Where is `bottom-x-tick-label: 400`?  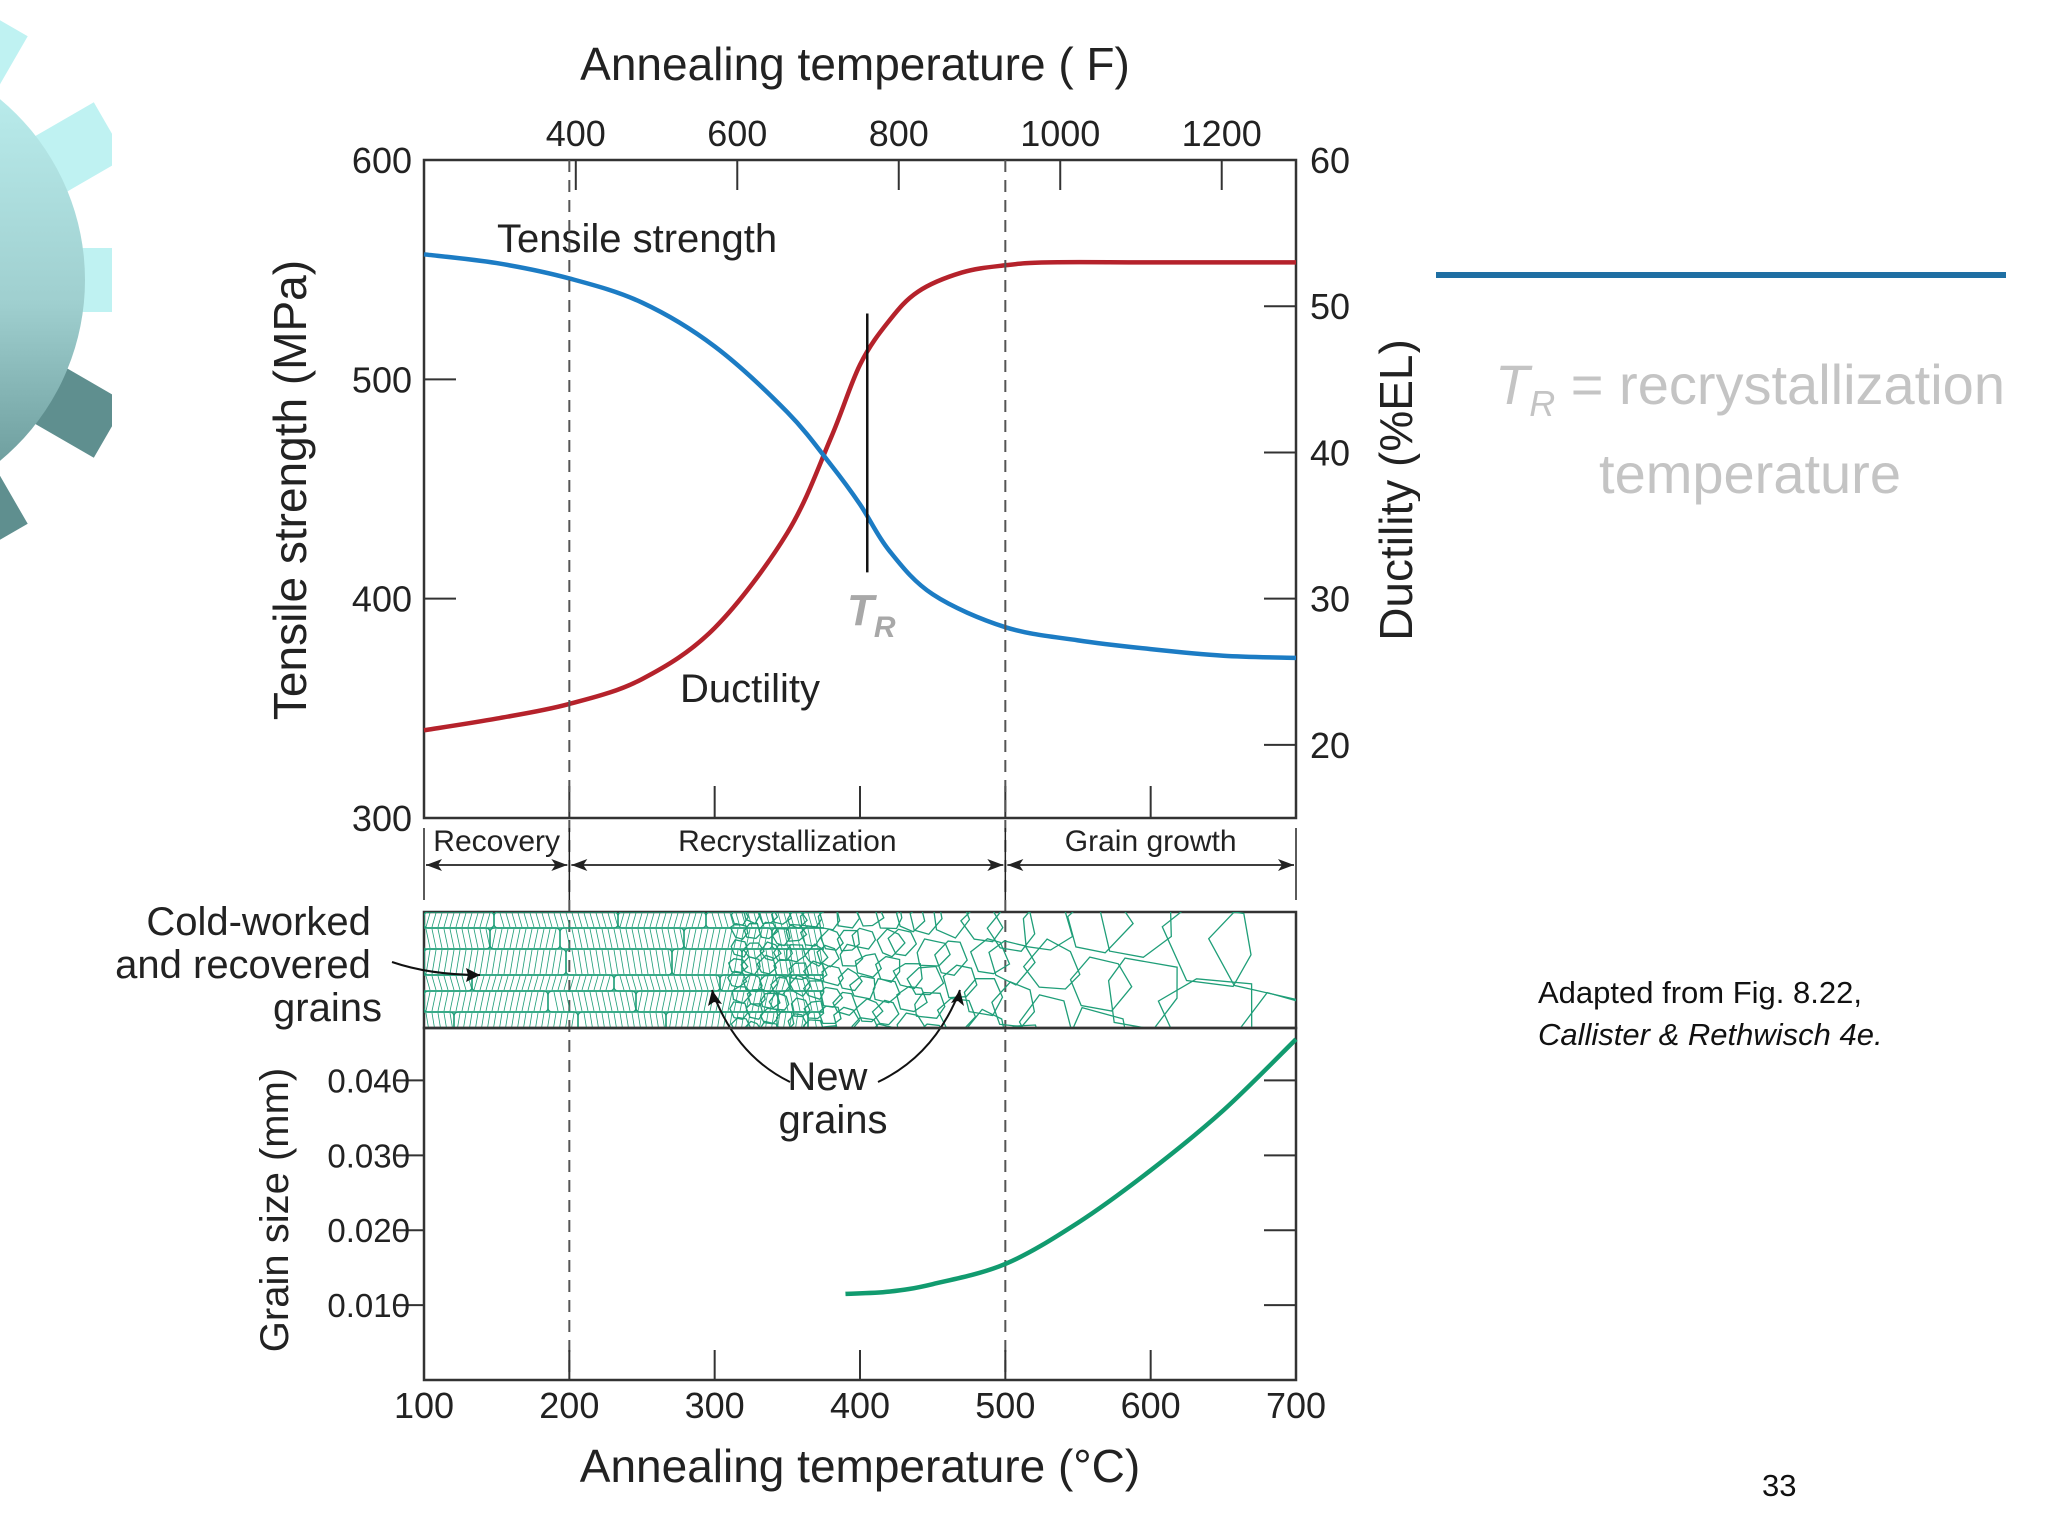 bottom-x-tick-label: 400 is located at coordinates (860, 1405).